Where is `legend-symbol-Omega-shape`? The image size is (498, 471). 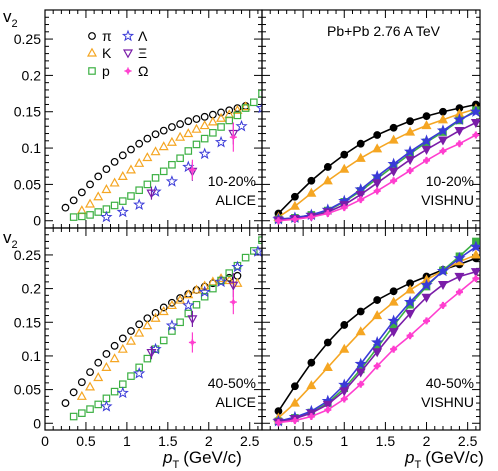
legend-symbol-Omega-shape is located at coordinates (128, 71).